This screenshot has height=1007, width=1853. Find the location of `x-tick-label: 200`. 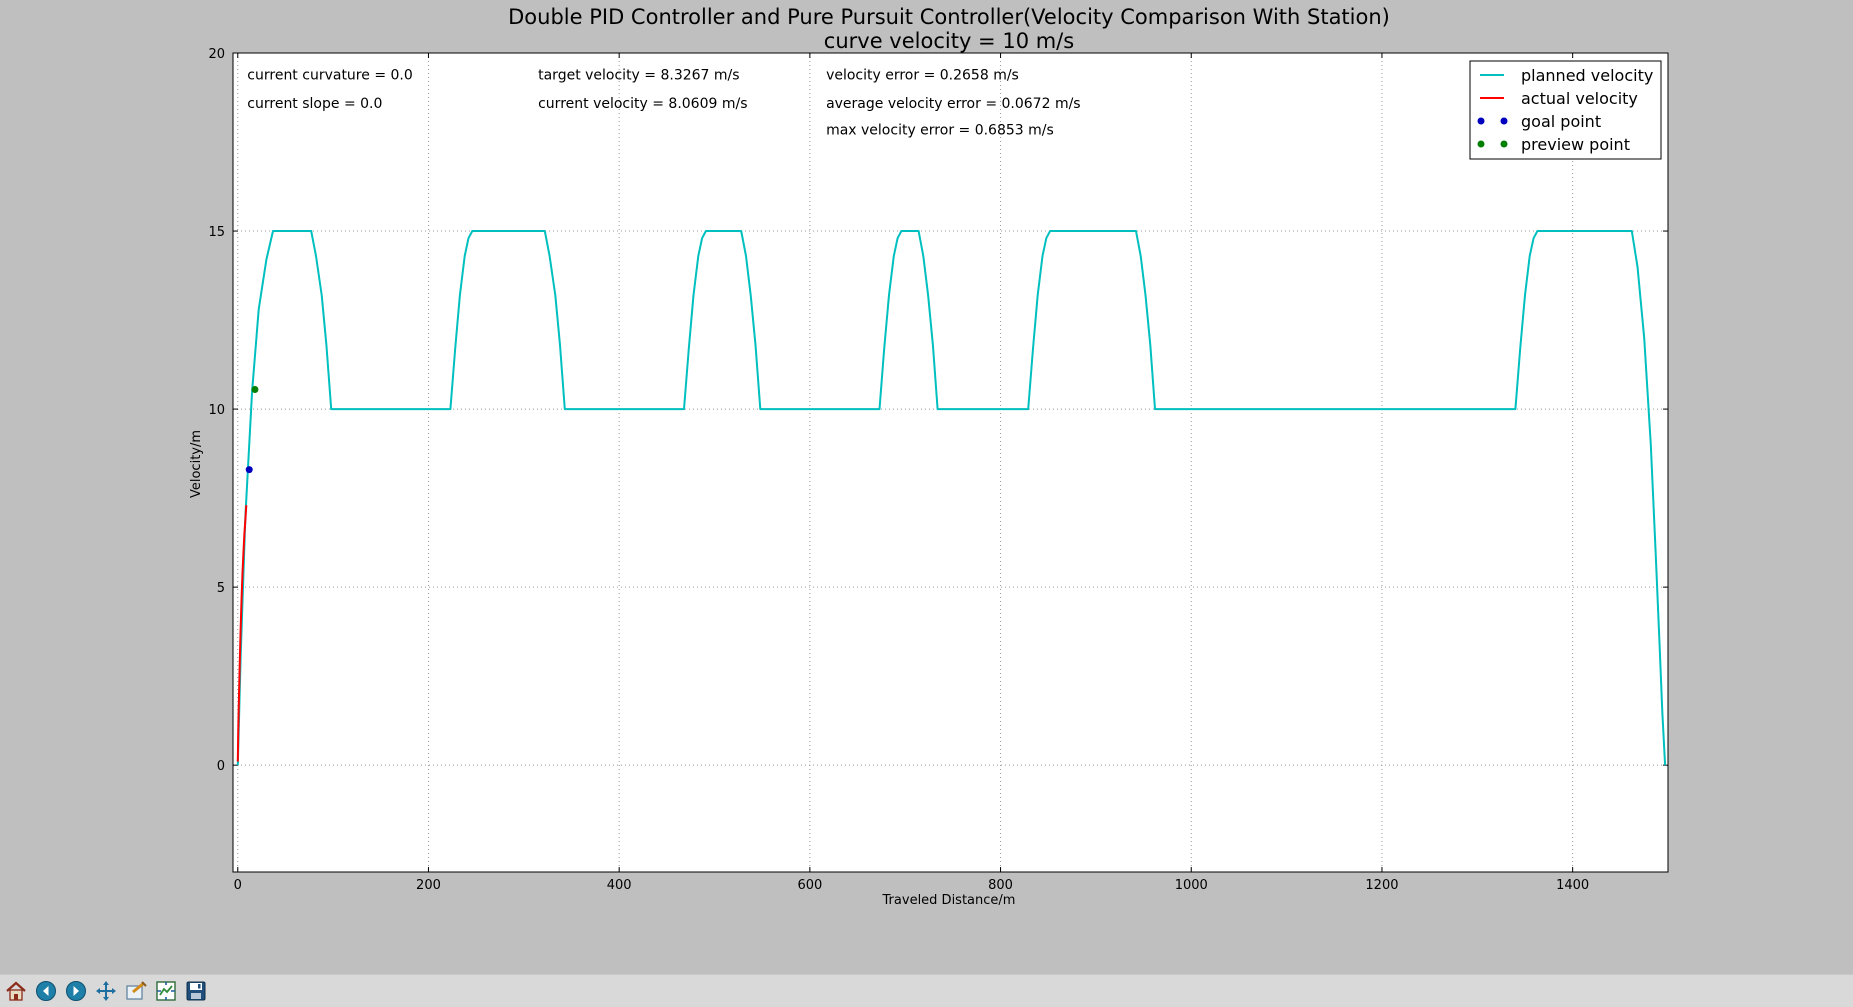

x-tick-label: 200 is located at coordinates (428, 885).